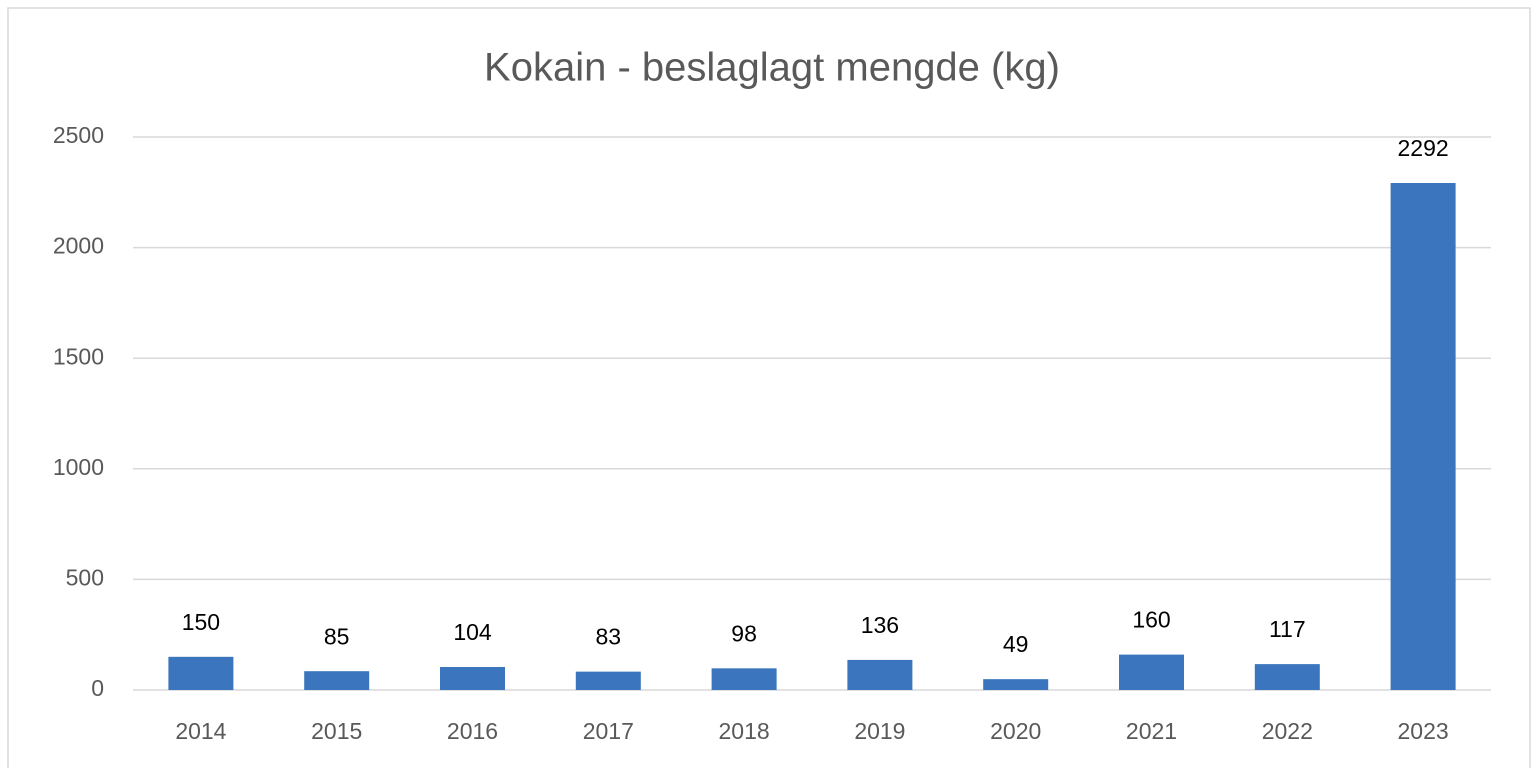  Describe the element at coordinates (1287, 731) in the screenshot. I see `x-tick-label: 2022` at that location.